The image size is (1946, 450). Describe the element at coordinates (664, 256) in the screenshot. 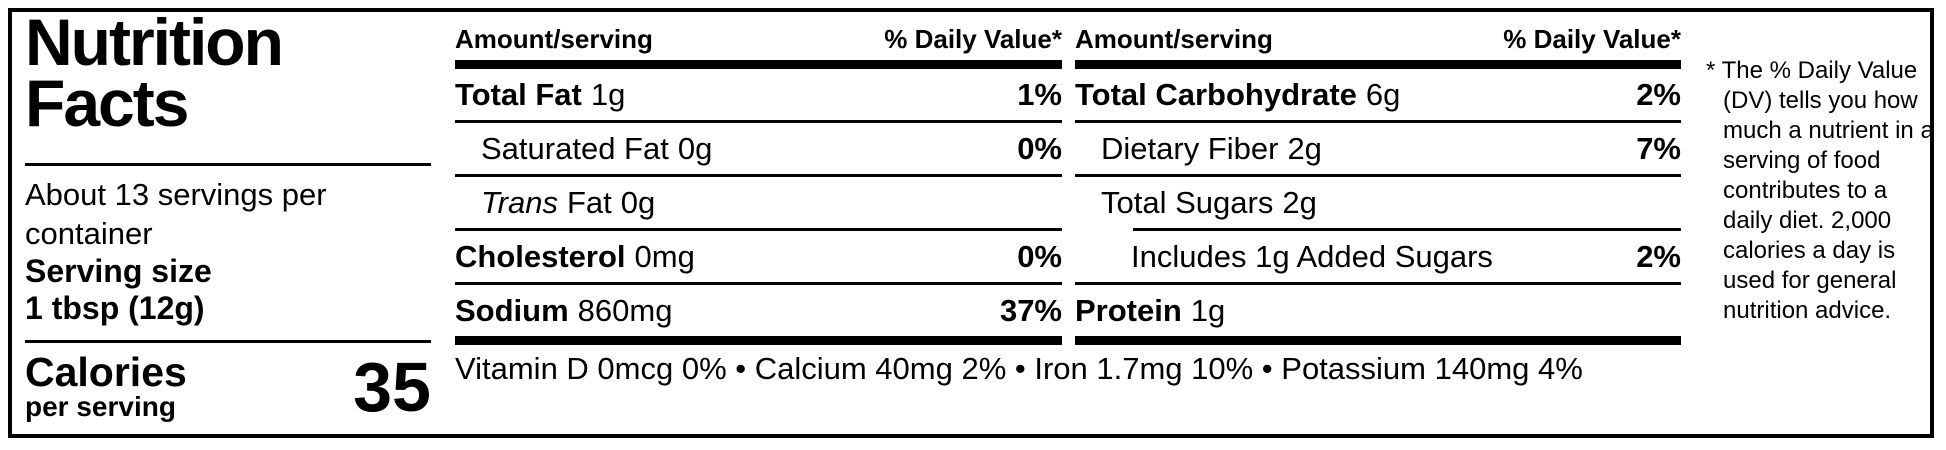

I see `nutrient-amount: 0mg` at that location.